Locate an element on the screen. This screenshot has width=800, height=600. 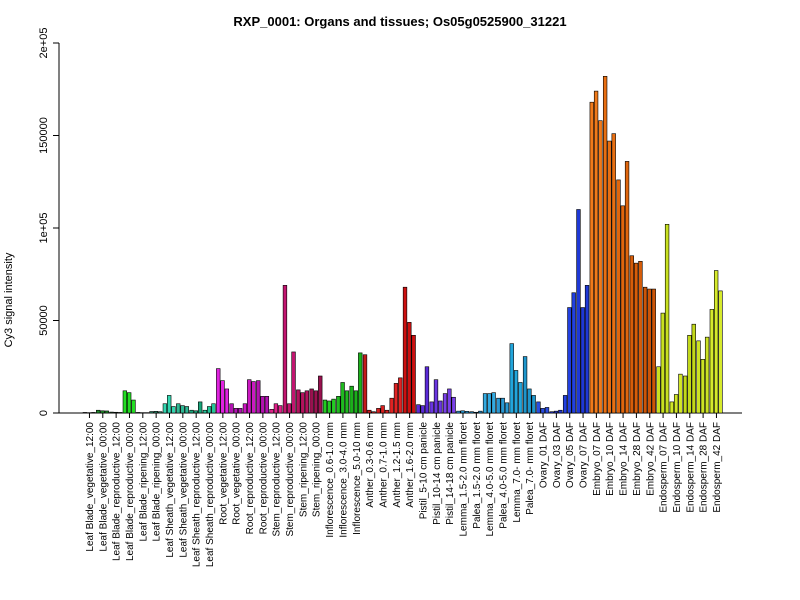
y-tick-label: 2e+05 is located at coordinates (44, 43).